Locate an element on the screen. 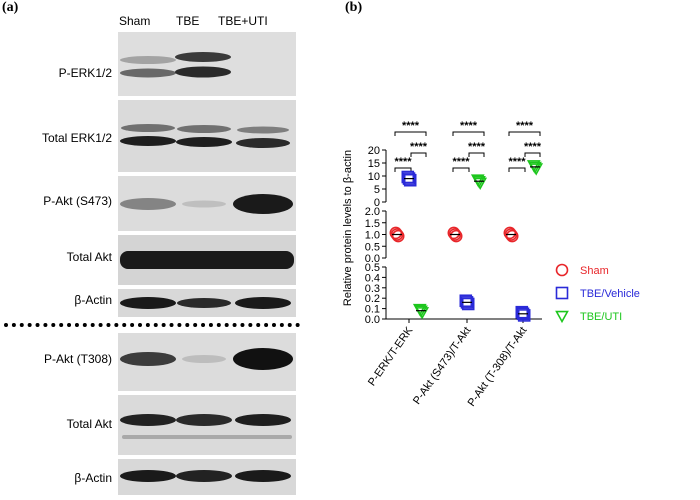 Image resolution: width=700 pixels, height=500 pixels. lane-label-tbe-uti: TBE+UTI is located at coordinates (243, 21).